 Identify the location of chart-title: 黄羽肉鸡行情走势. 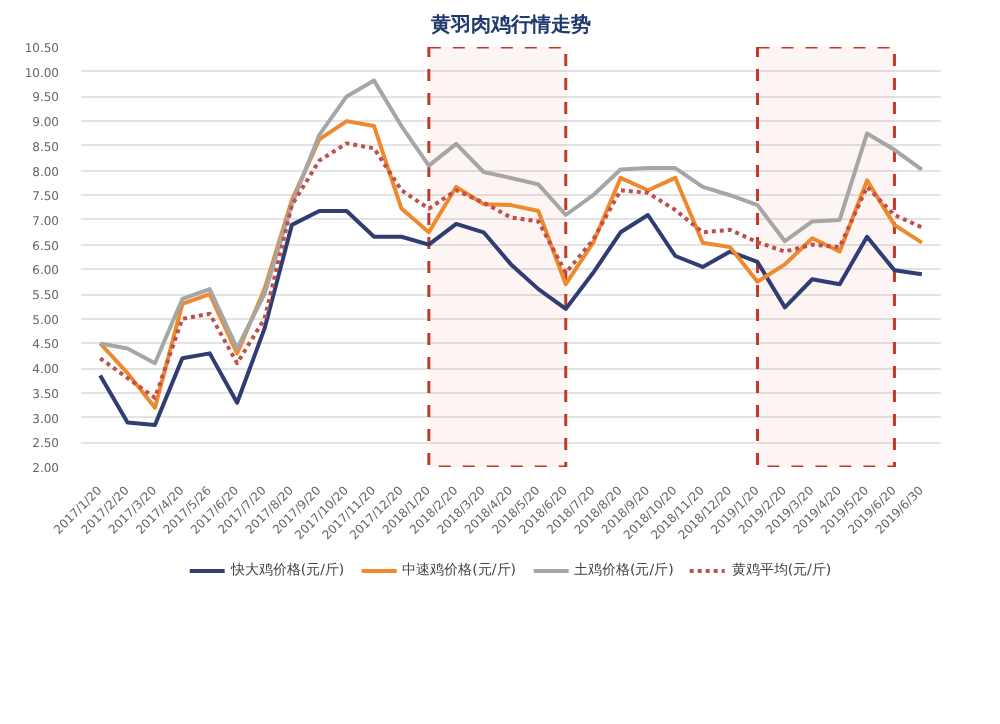
(510, 25).